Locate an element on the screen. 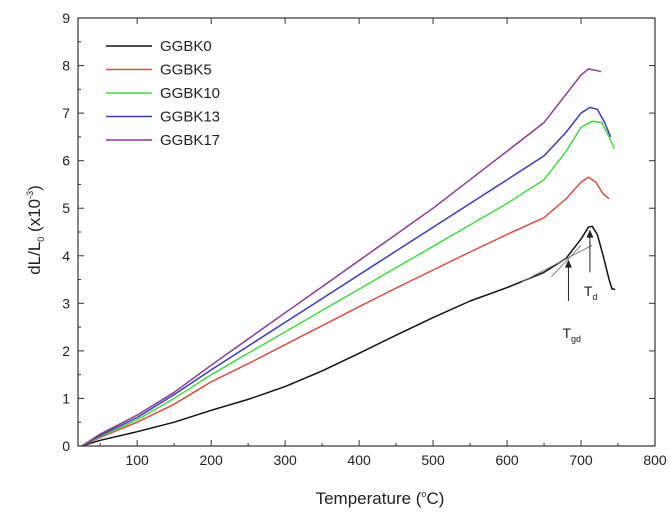 The height and width of the screenshot is (520, 670). y-tick-label: 2 is located at coordinates (66, 351).